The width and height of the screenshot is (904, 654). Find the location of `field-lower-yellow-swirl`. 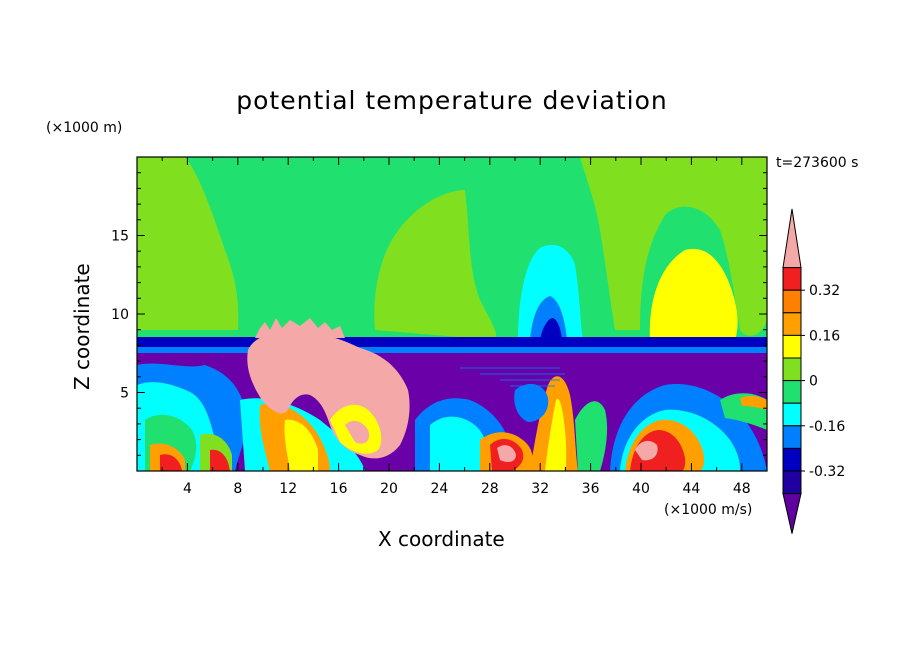

field-lower-yellow-swirl is located at coordinates (301, 445).